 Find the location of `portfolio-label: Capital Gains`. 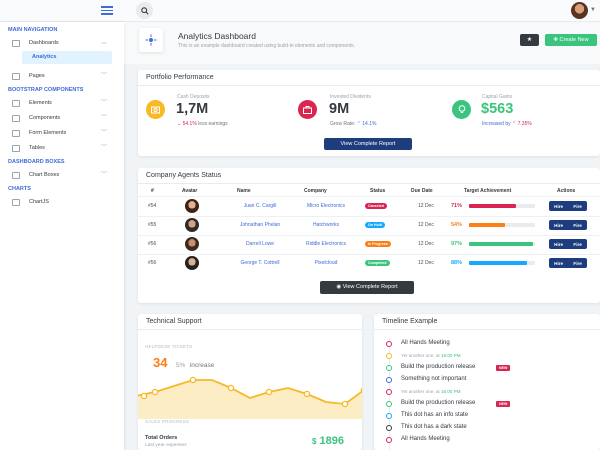

portfolio-label: Capital Gains is located at coordinates (497, 97).